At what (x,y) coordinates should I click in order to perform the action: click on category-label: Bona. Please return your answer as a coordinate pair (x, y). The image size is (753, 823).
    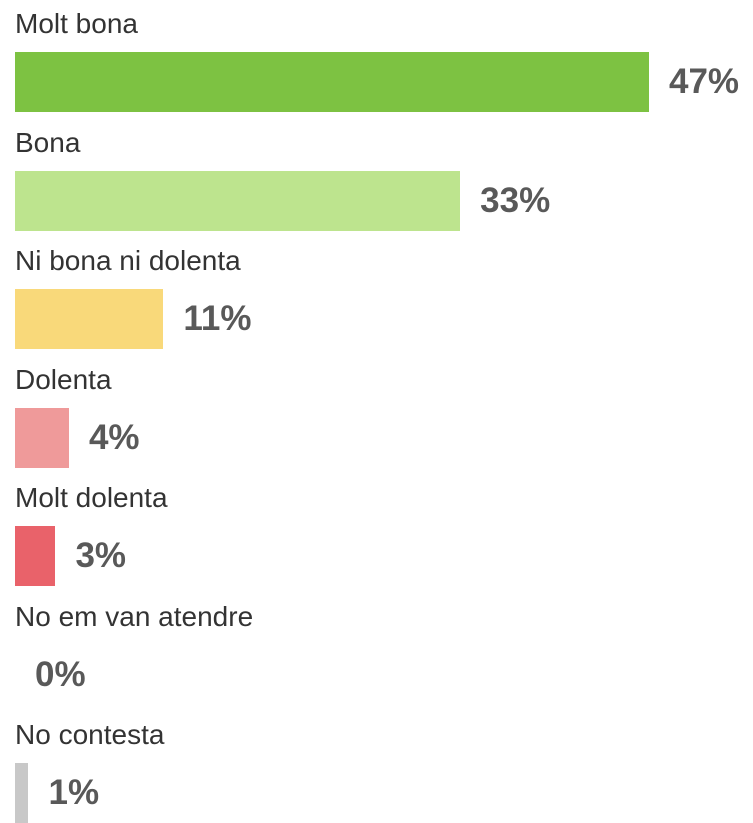
    Looking at the image, I should click on (48, 142).